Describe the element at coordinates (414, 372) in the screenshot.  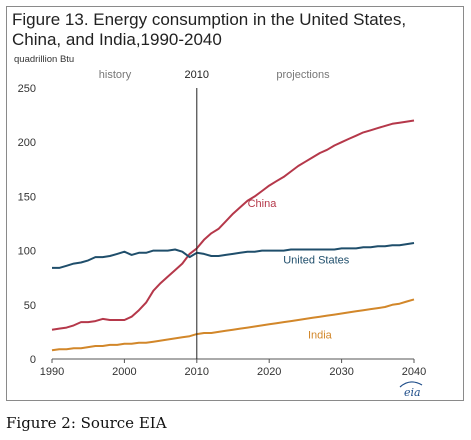
I see `x-tick-label: 2040` at that location.